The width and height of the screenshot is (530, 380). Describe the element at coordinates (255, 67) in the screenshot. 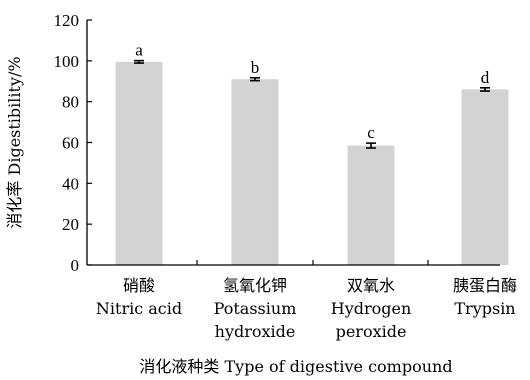

I see `significance-letter-2: b` at that location.